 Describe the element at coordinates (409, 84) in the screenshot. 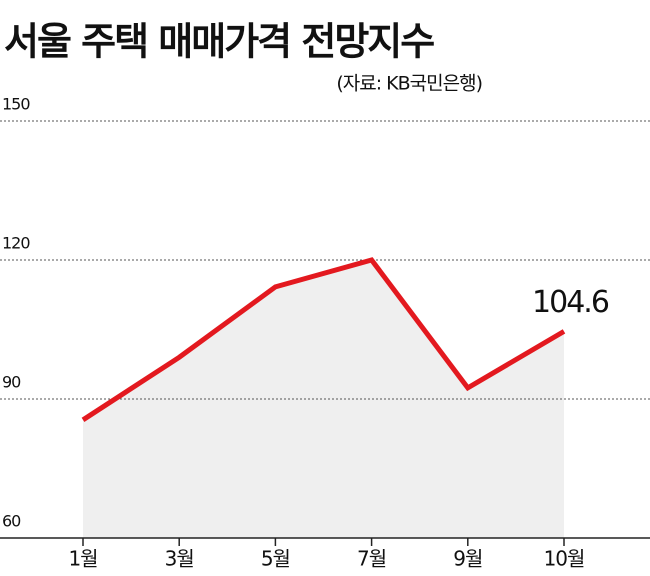

I see `chart-subtitle: (자료: KB국민은행)` at that location.